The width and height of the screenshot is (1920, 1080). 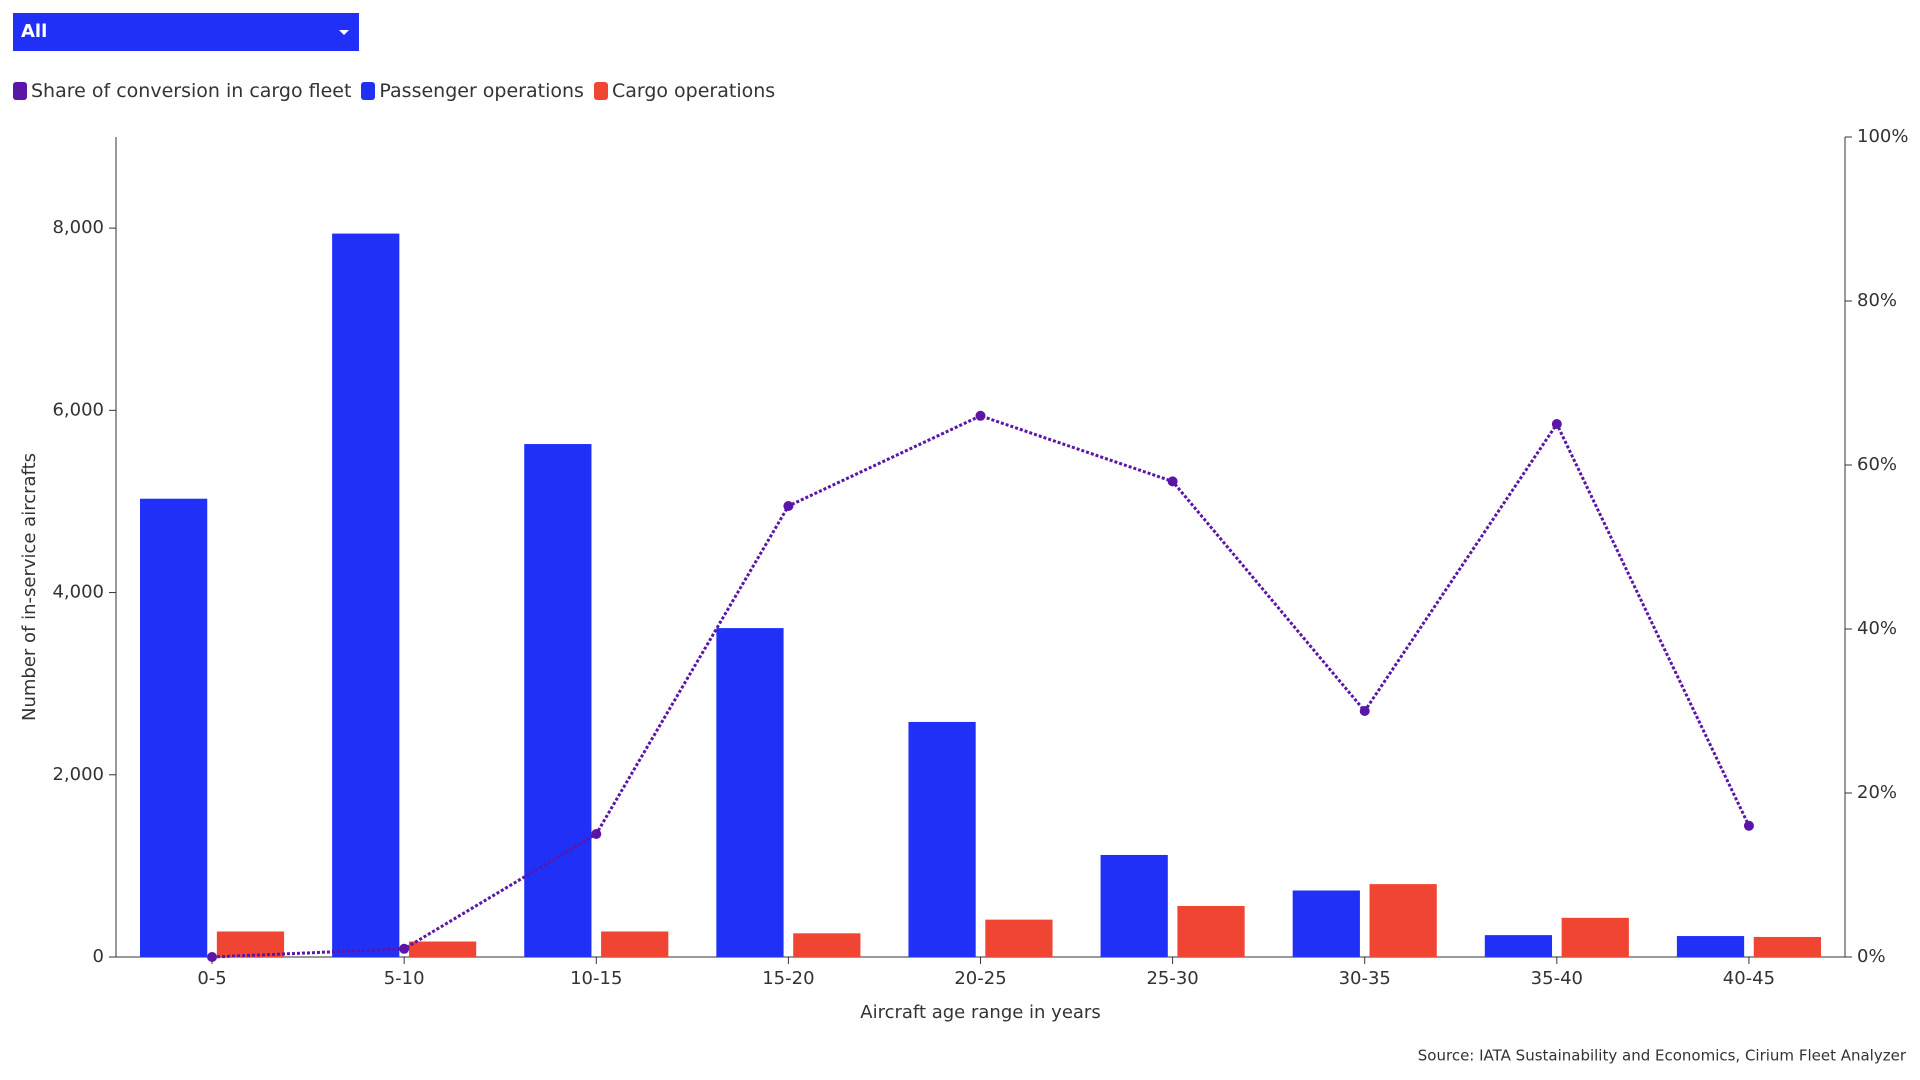 I want to click on legend-item: Cargo operations, so click(x=684, y=91).